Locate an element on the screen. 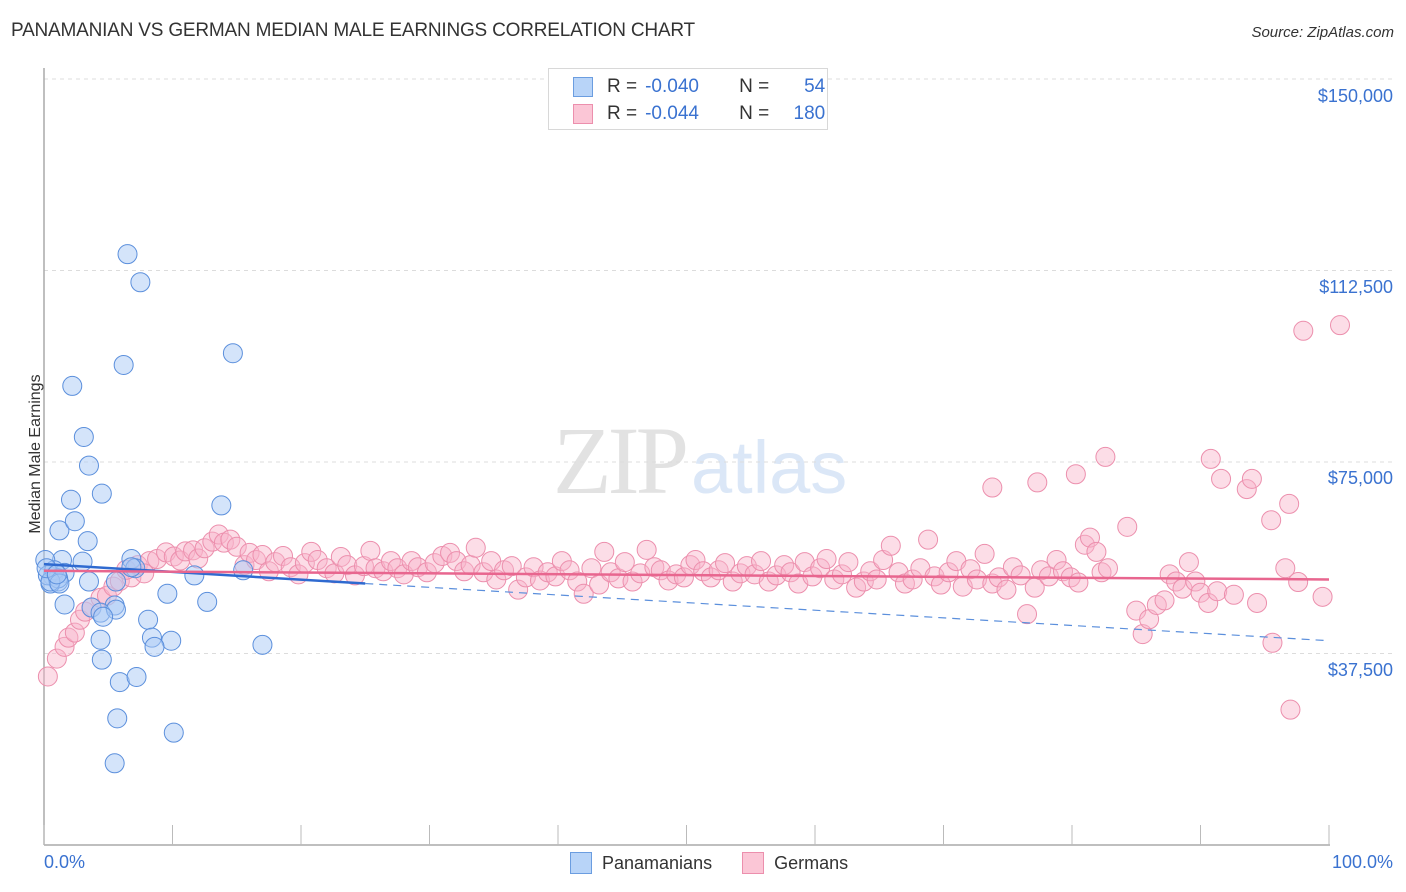  stats-legend: R = -0.040 N = 54 R = -0.044 N = 180 is located at coordinates (688, 99).